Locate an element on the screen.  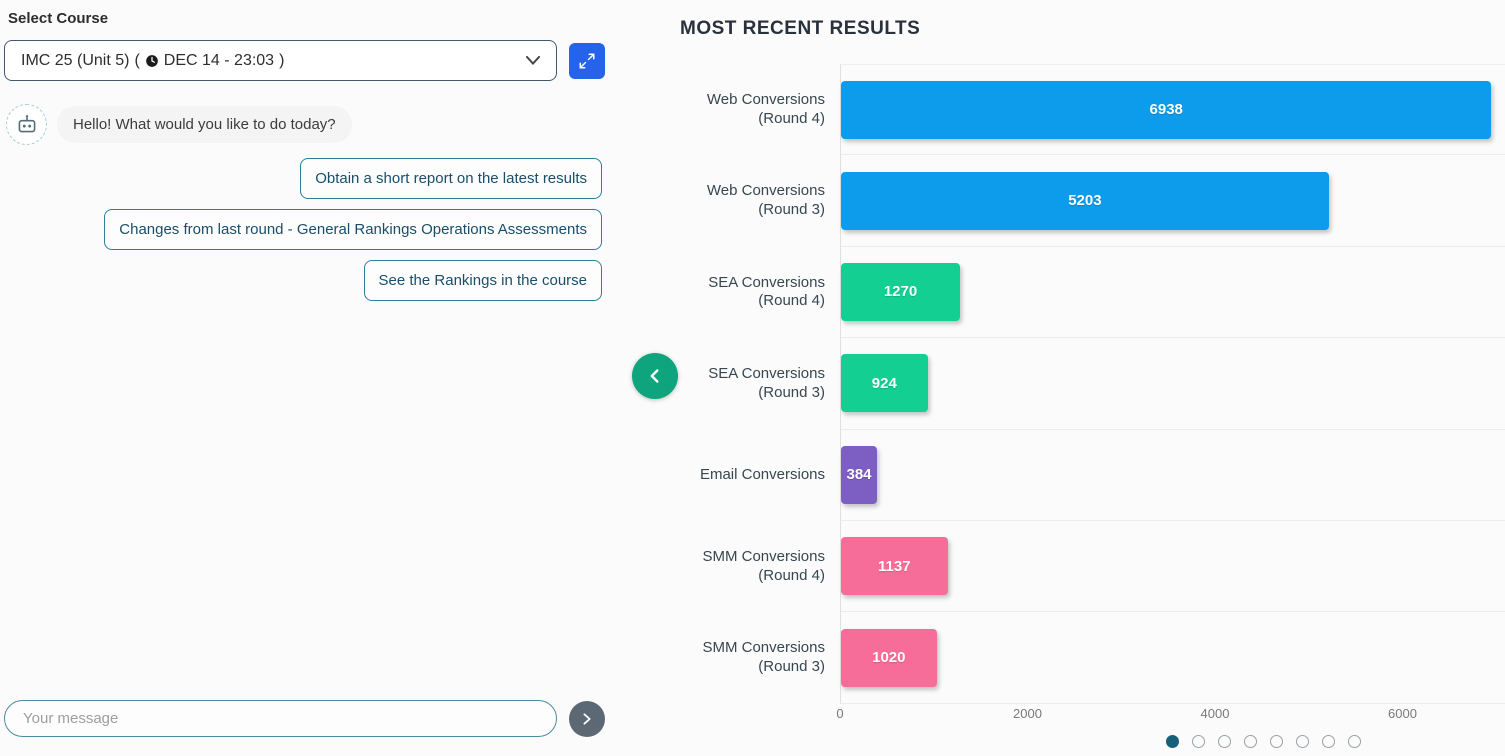
chart-row: SEA Conversions (Round 3) 924 is located at coordinates (1092, 384).